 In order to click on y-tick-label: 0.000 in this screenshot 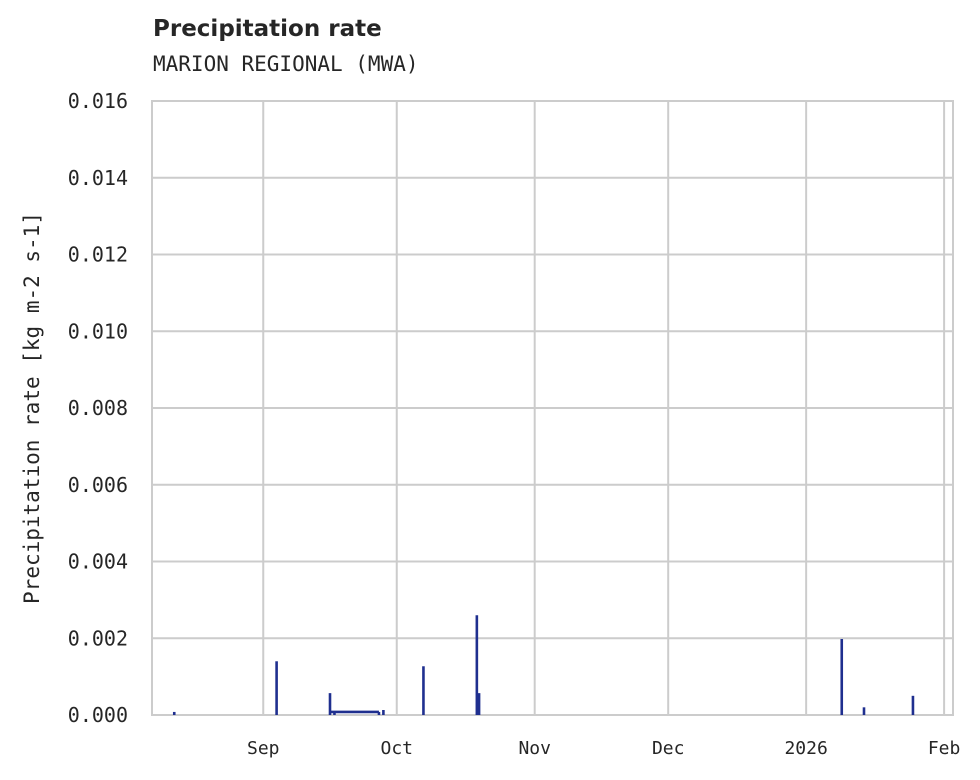, I will do `click(98, 715)`.